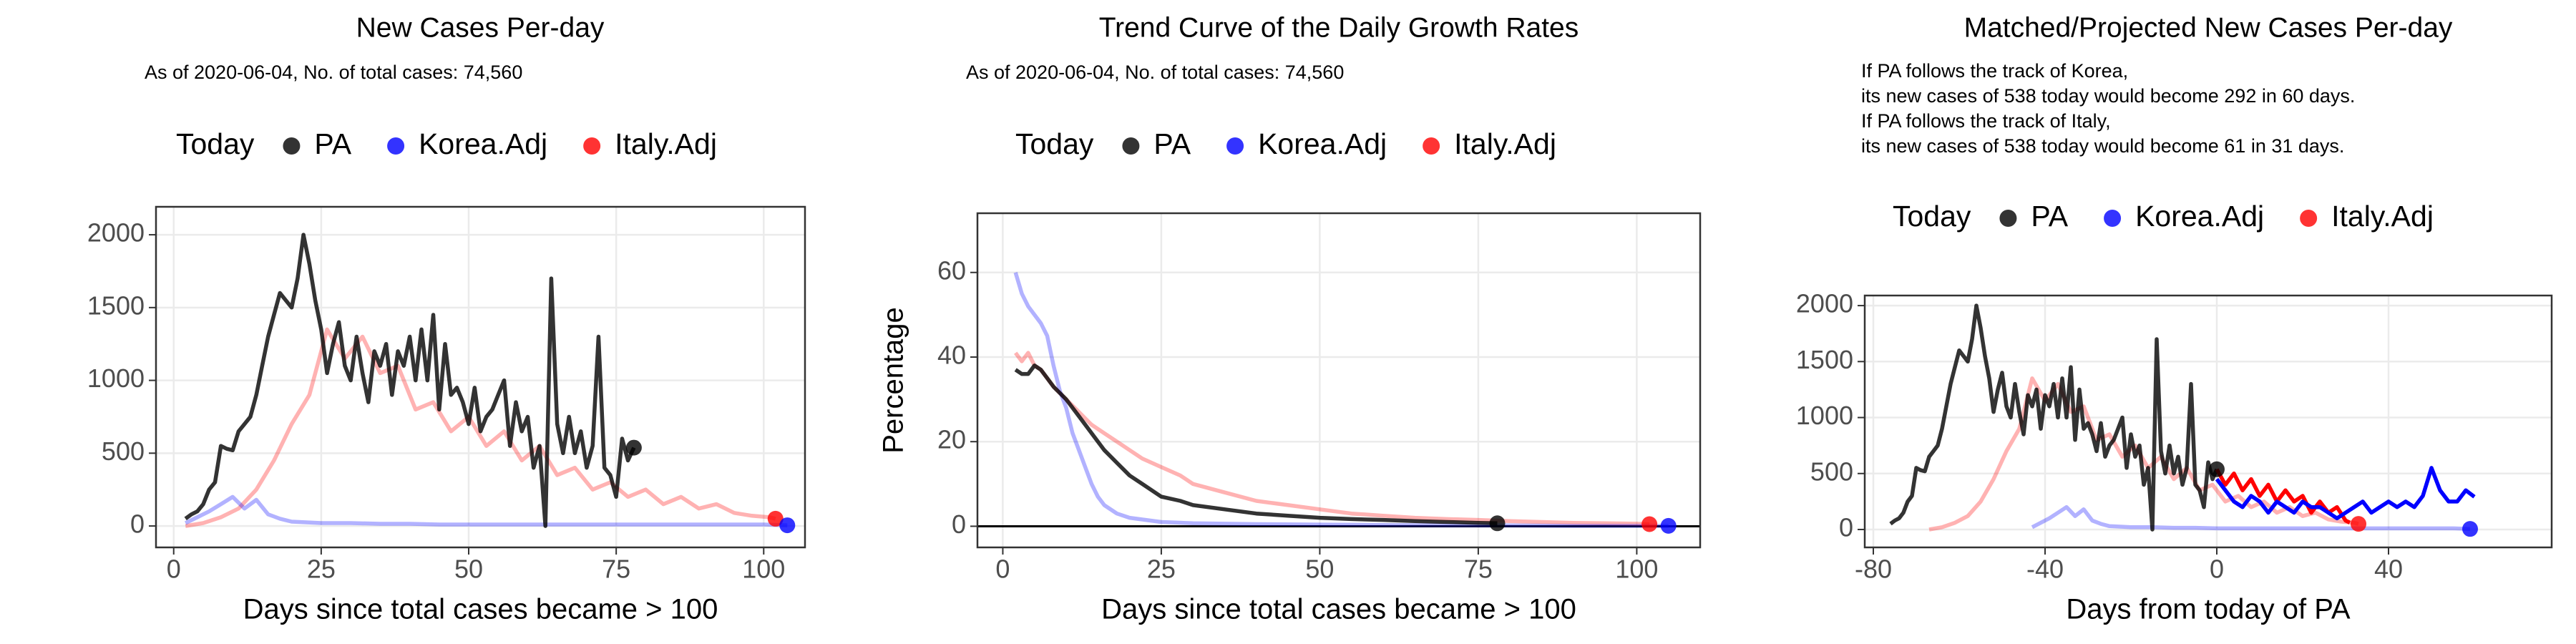 Image resolution: width=2576 pixels, height=644 pixels. I want to click on subtitle-line: If PA follows the track of Korea,, so click(1994, 71).